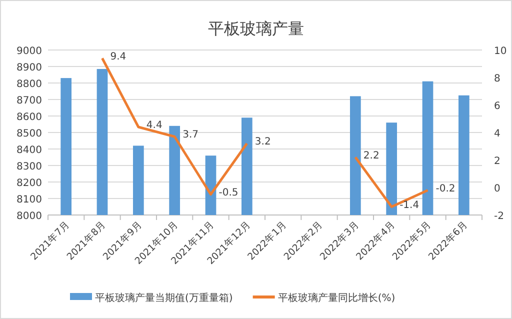 This screenshot has height=319, width=512. What do you see at coordinates (499, 216) in the screenshot?
I see `y2-tick-label: -2` at bounding box center [499, 216].